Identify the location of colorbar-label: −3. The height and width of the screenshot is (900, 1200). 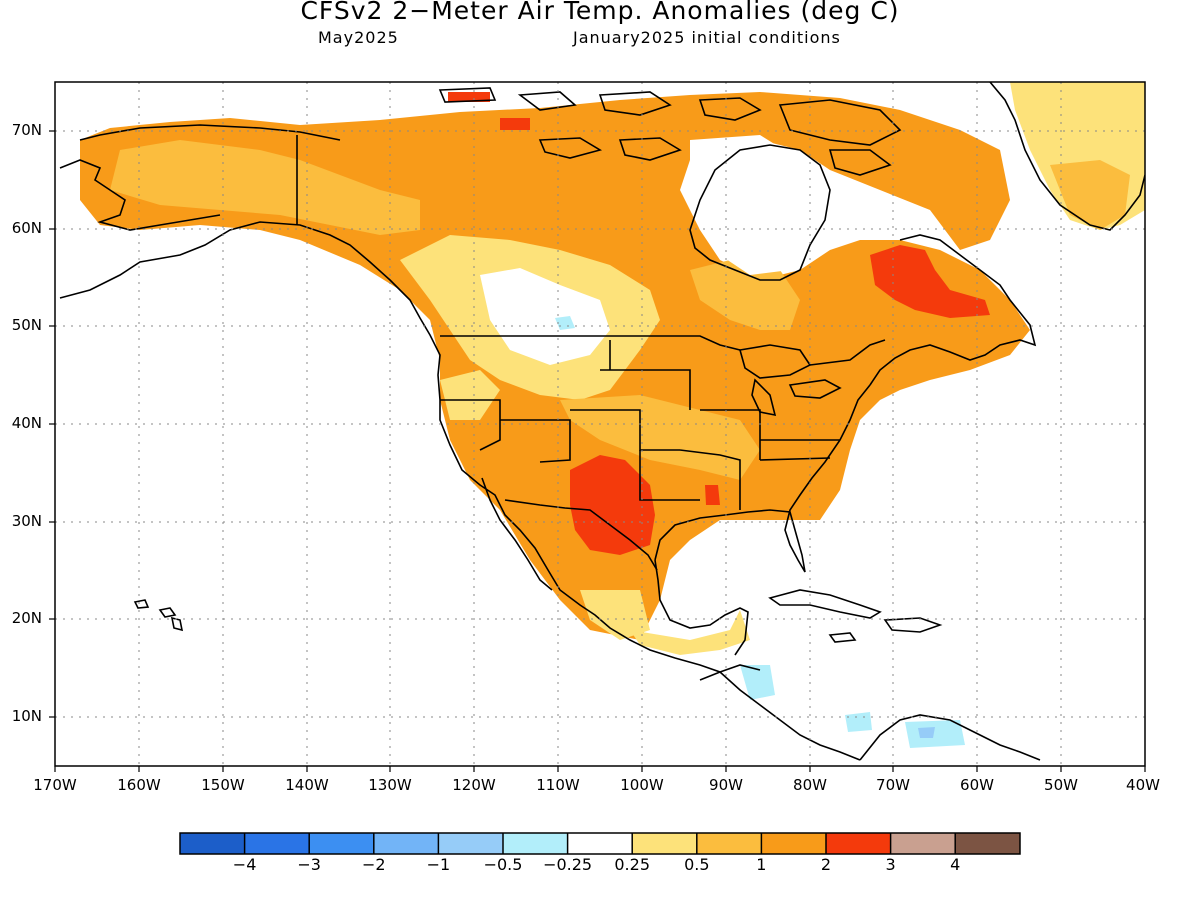
(309, 864).